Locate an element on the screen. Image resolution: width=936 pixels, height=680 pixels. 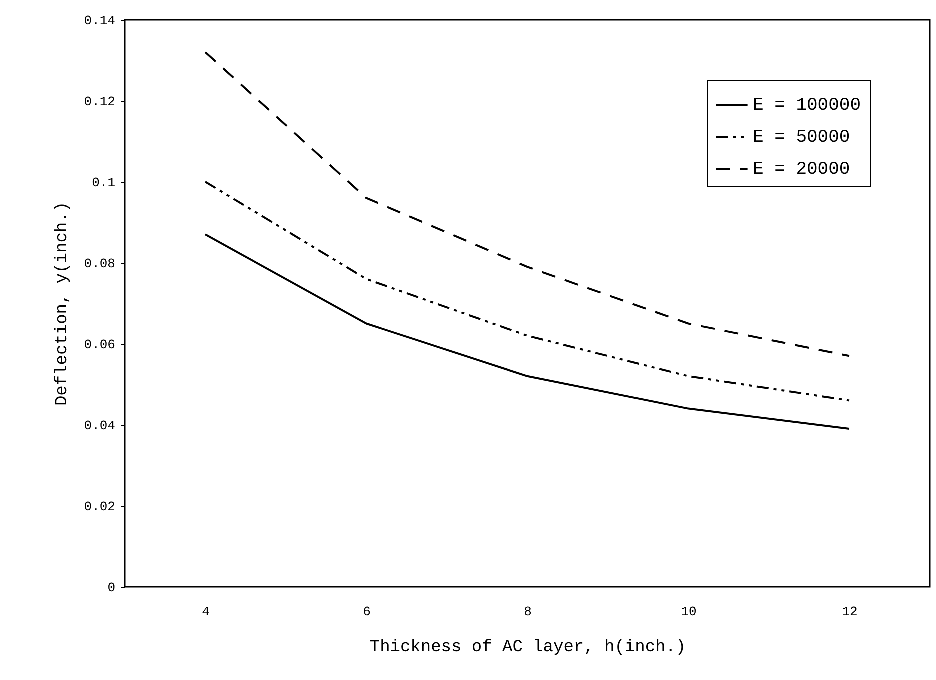
x-tick-label: 4 is located at coordinates (206, 612).